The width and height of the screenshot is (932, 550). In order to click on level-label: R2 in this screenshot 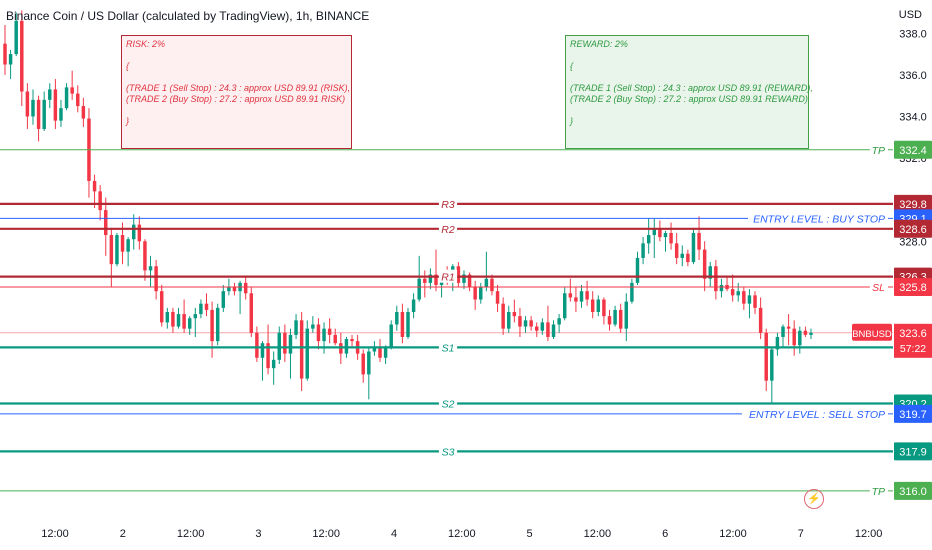, I will do `click(448, 230)`.